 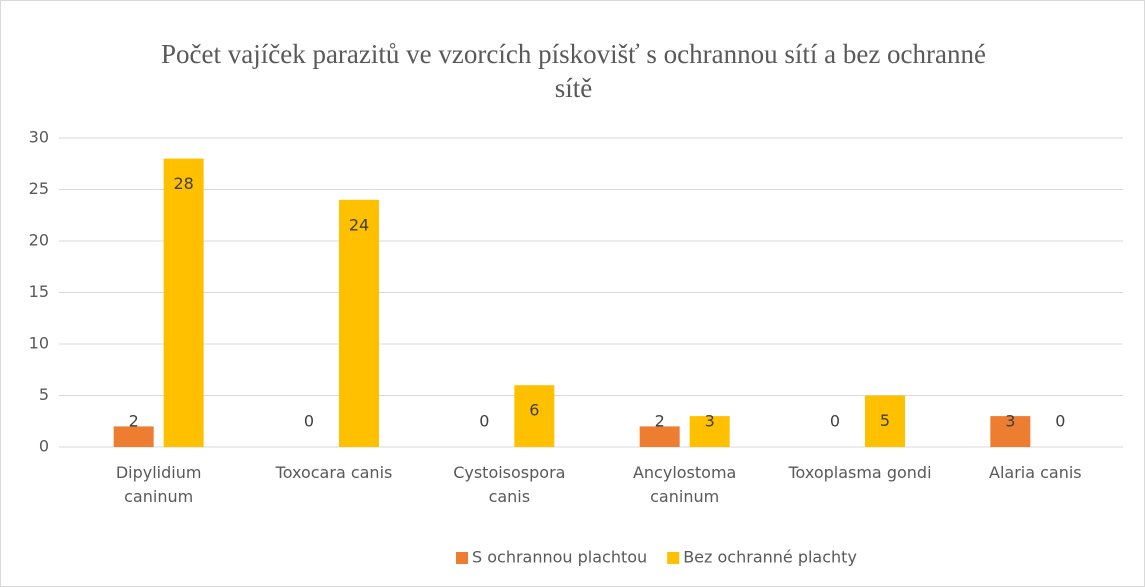 I want to click on data-label: 5, so click(x=885, y=420).